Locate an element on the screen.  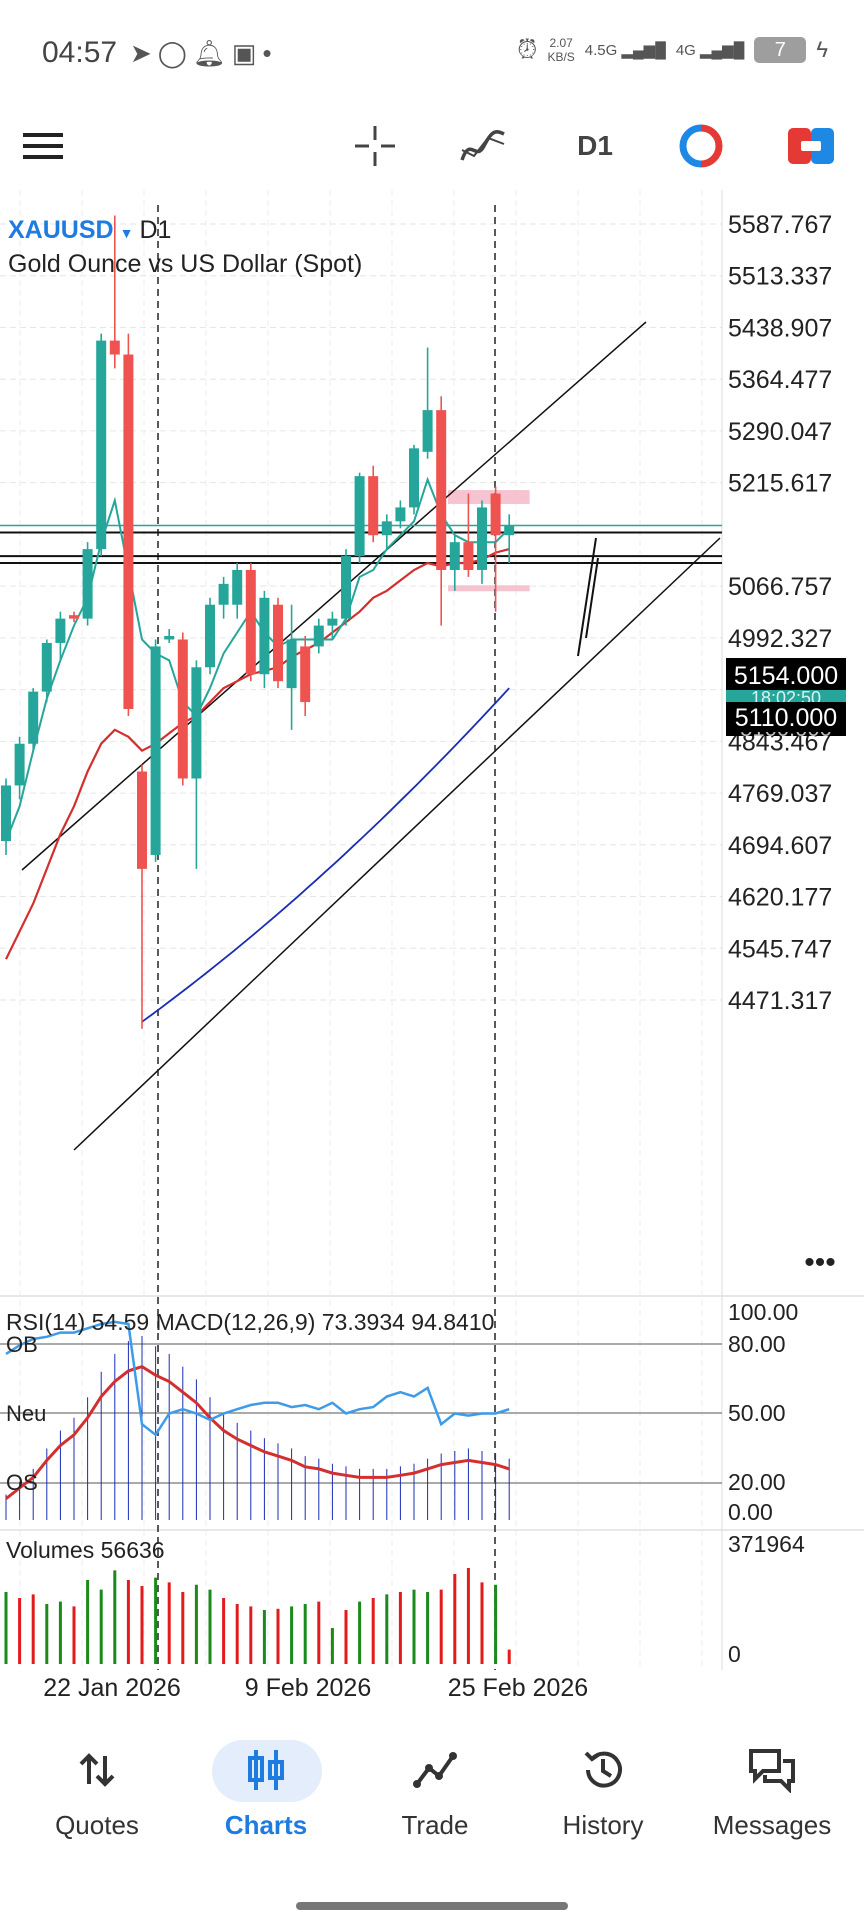
scale-80: 80.00 is located at coordinates (757, 1344).